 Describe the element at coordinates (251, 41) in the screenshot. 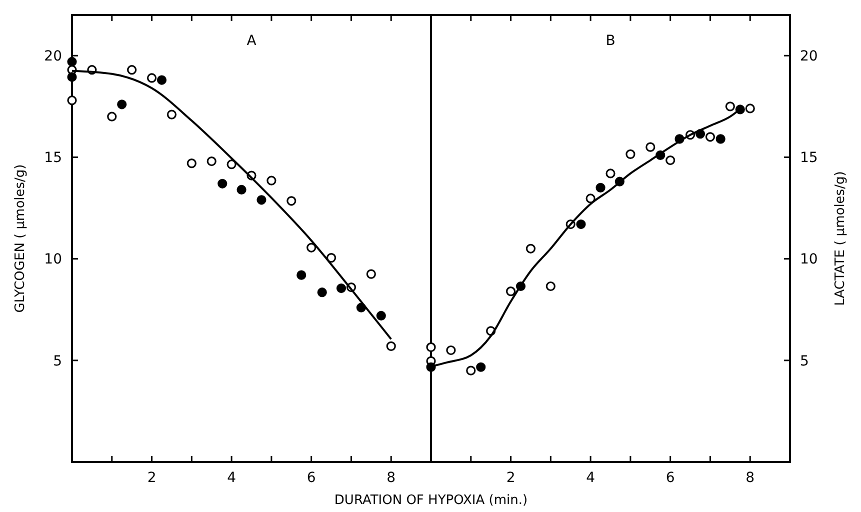

I see `annotation: A` at that location.